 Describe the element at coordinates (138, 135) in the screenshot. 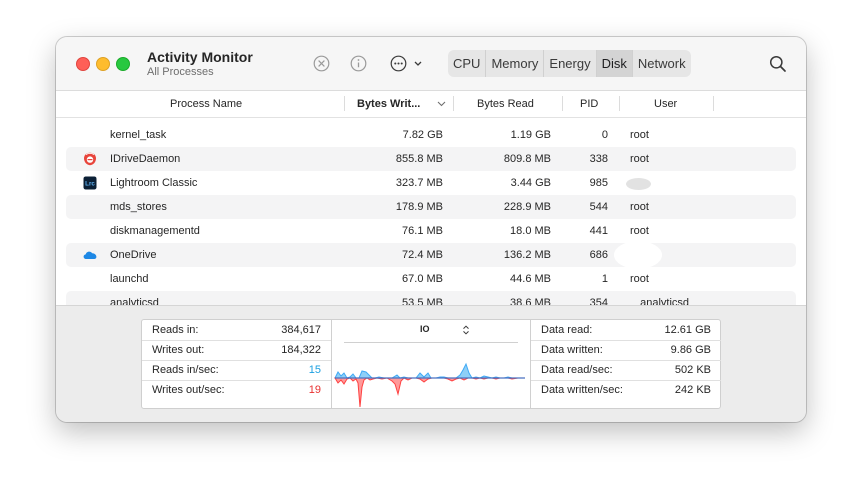

I see `process-name: kernel_task` at that location.